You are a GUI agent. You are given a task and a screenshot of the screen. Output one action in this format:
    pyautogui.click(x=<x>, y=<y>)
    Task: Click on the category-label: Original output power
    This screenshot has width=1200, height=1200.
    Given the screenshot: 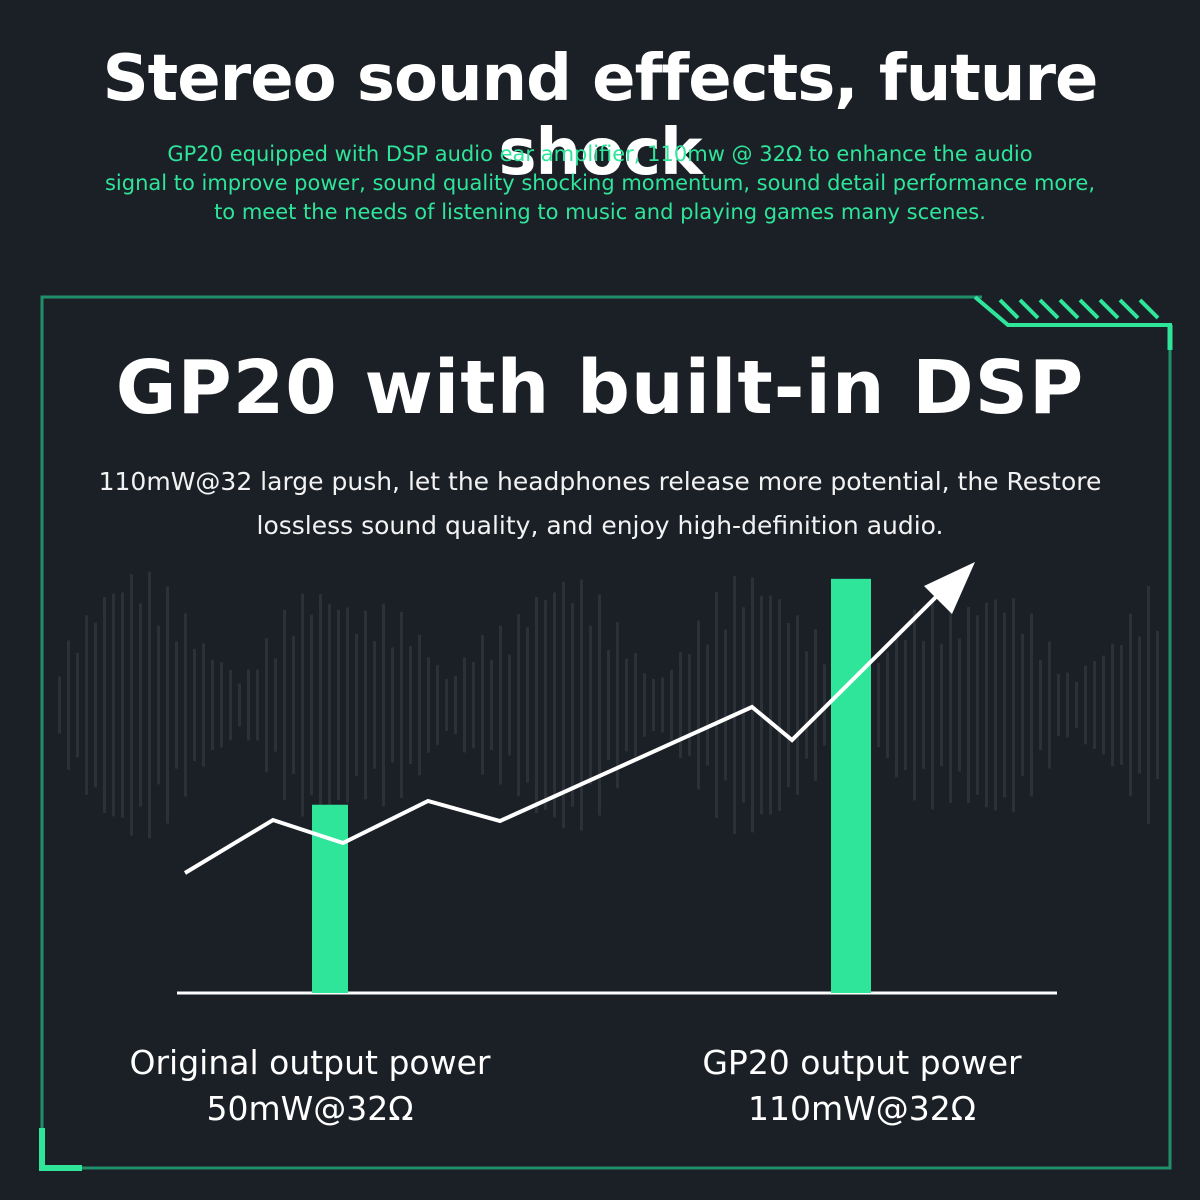 What is the action you would take?
    pyautogui.click(x=310, y=1062)
    